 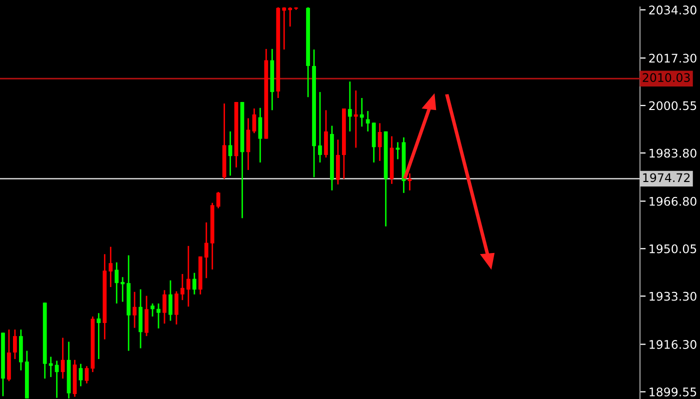 What do you see at coordinates (673, 201) in the screenshot?
I see `y-tick-label: 1966.80` at bounding box center [673, 201].